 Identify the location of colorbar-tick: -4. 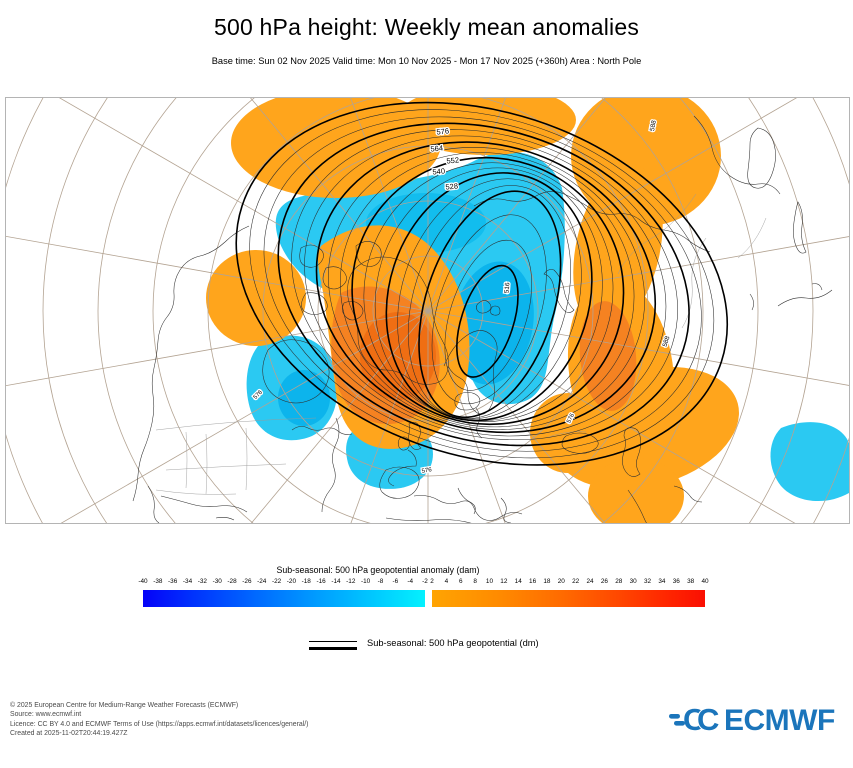
(410, 581).